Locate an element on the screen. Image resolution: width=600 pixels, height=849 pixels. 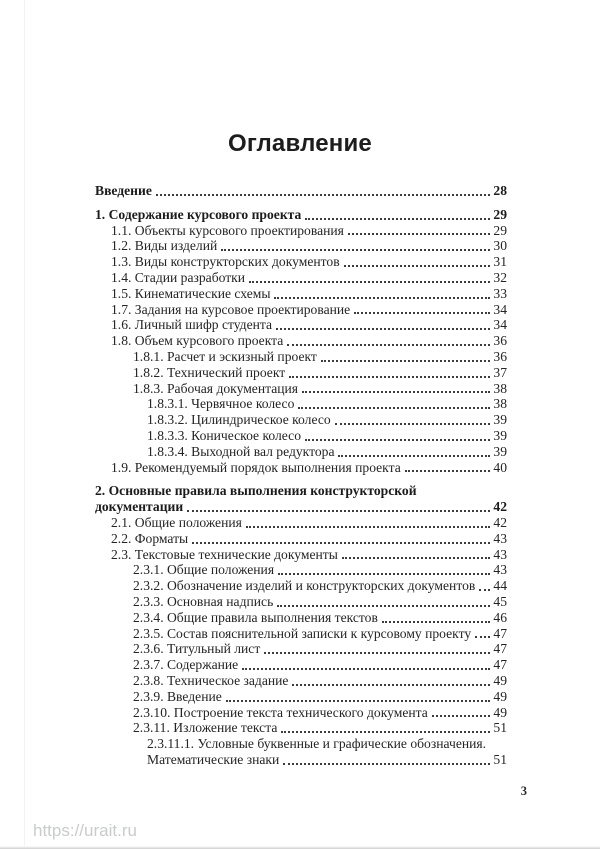
toc-entry: 2.3.1. Общие положения 43 is located at coordinates (320, 570).